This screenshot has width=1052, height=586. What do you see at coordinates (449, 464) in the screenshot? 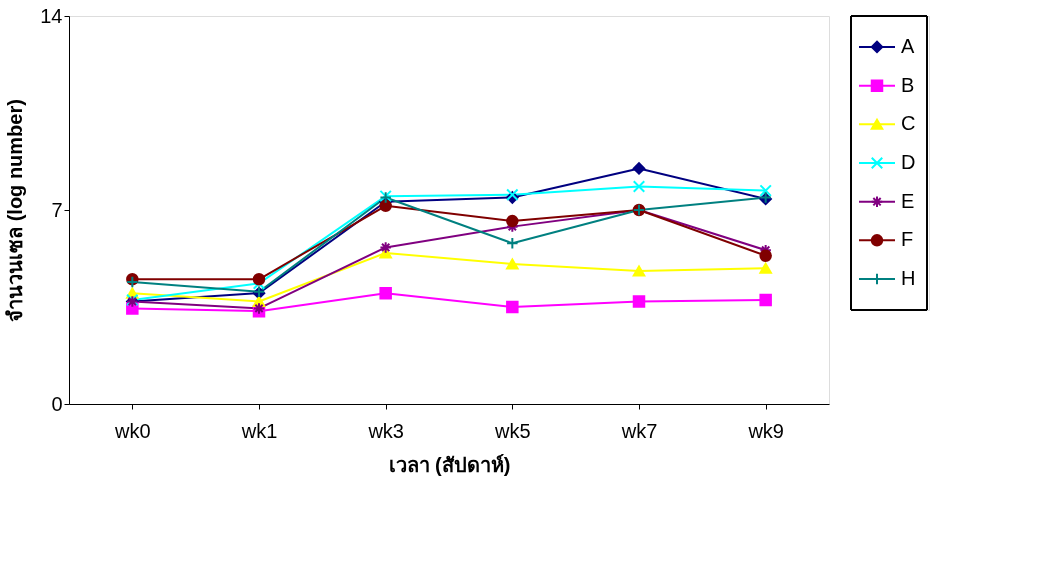
I see `x-axis-title: เวลา (สัปดาห์)` at bounding box center [449, 464].